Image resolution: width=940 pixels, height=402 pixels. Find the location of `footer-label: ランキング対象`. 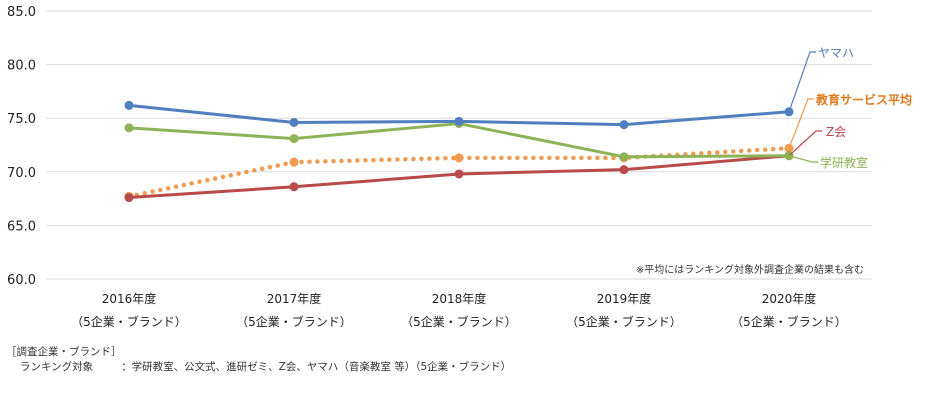

footer-label: ランキング対象 is located at coordinates (57, 367).